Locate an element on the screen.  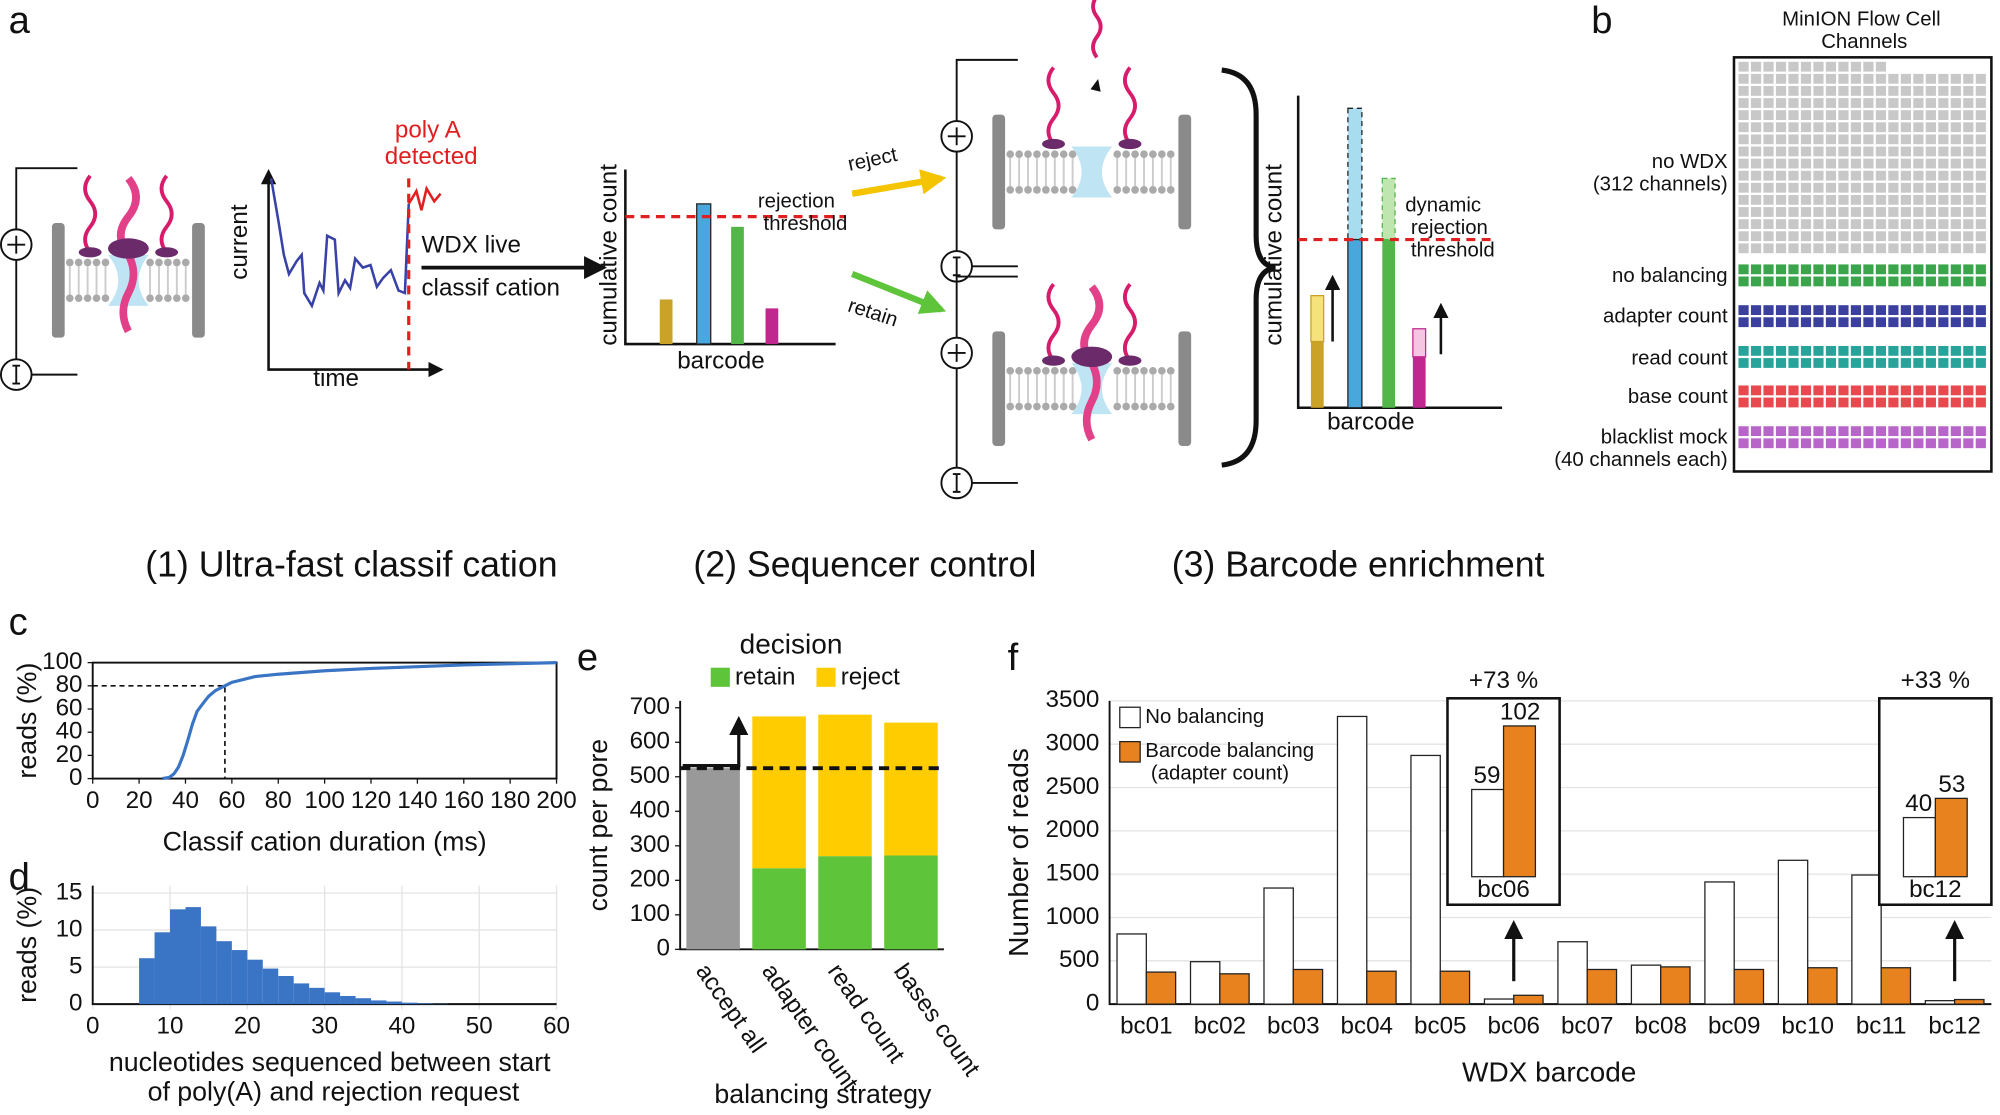
inset-value-label: 102 is located at coordinates (1520, 712).